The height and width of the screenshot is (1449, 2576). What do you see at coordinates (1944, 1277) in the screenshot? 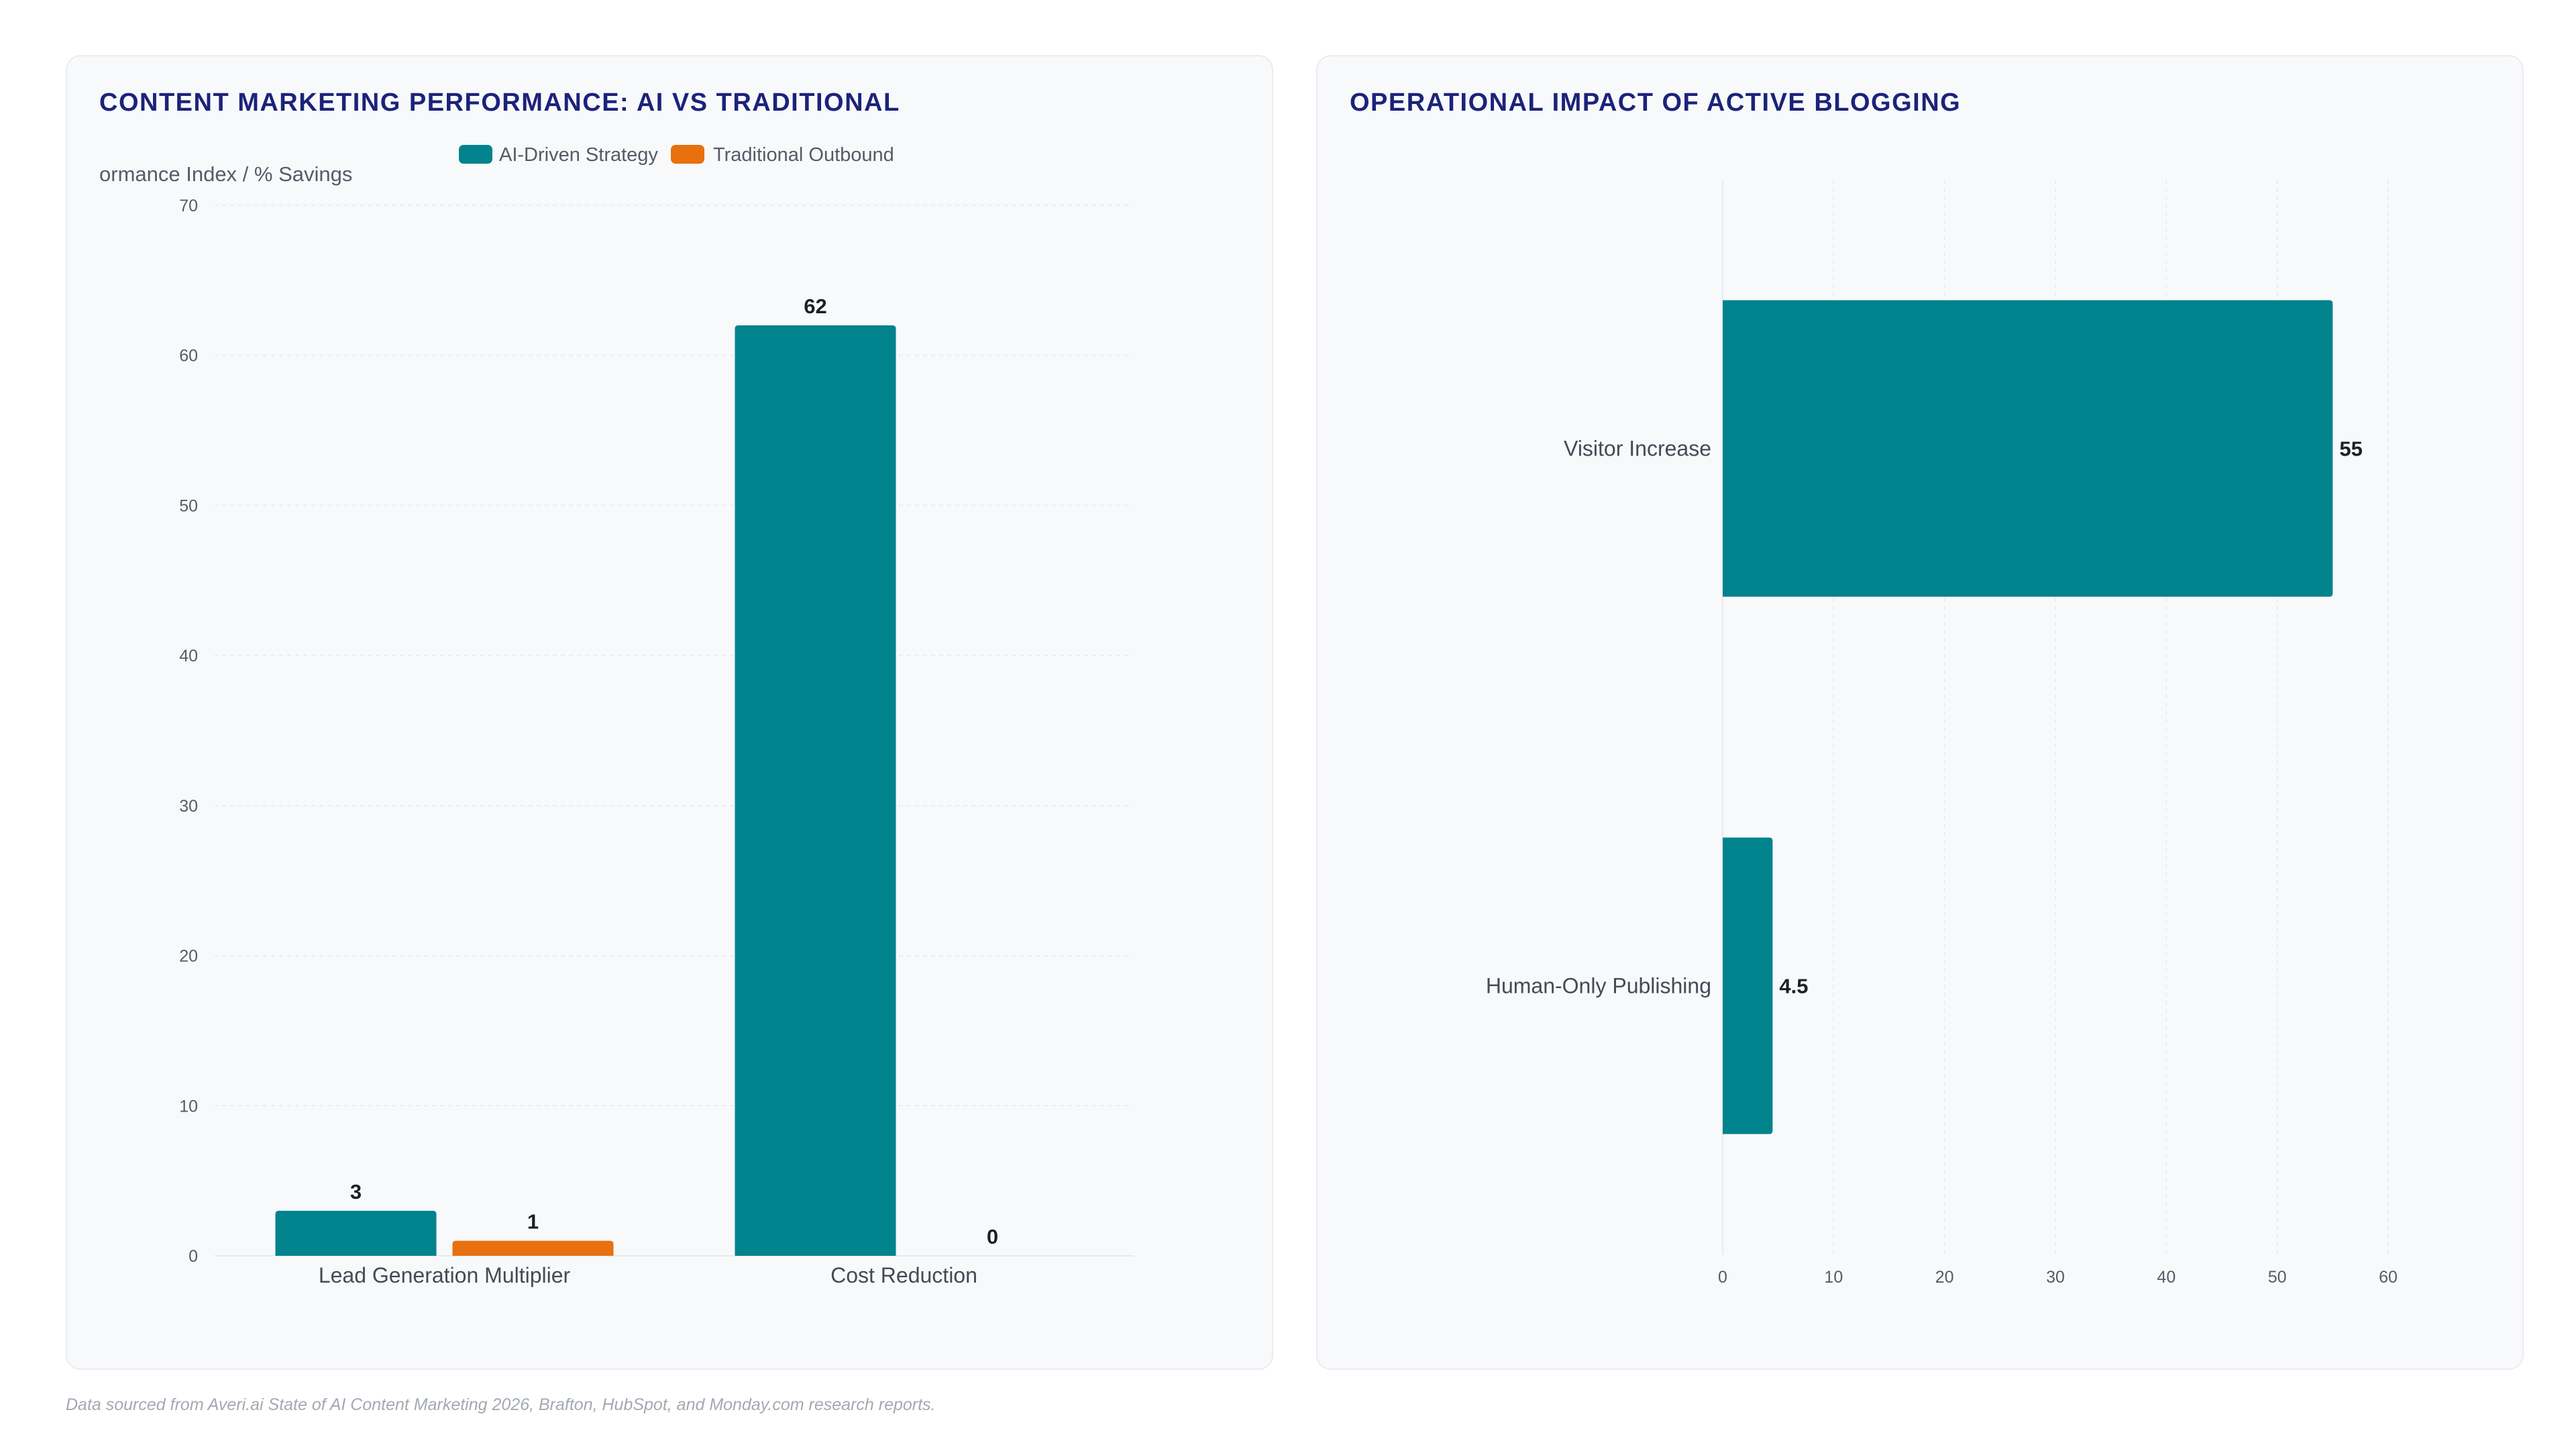
I see `x-tick-label: 20` at bounding box center [1944, 1277].